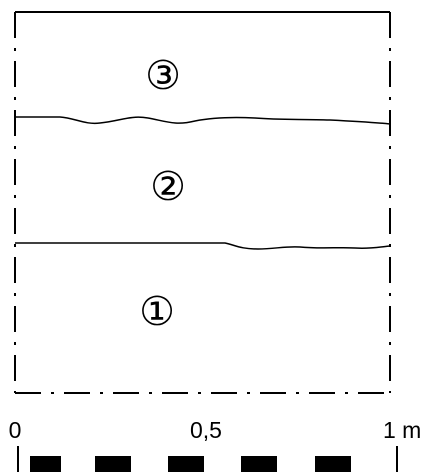 The width and height of the screenshot is (437, 472). I want to click on scale-segments, so click(190, 464).